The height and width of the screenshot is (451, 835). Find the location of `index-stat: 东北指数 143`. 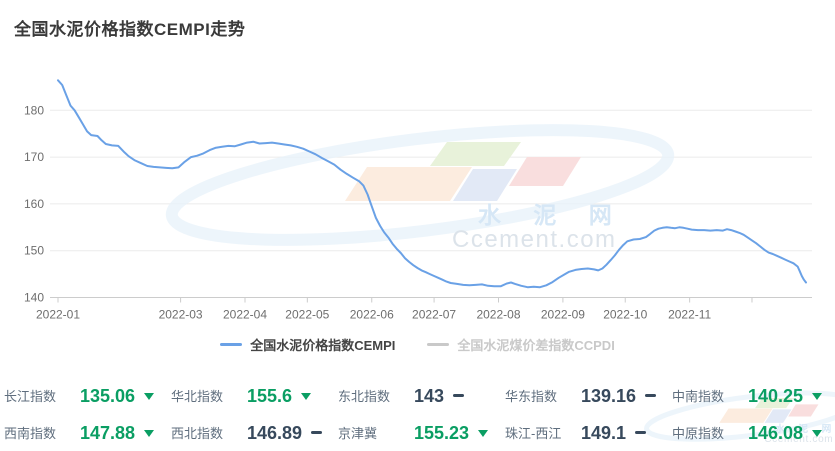

index-stat: 东北指数 143 is located at coordinates (421, 395).